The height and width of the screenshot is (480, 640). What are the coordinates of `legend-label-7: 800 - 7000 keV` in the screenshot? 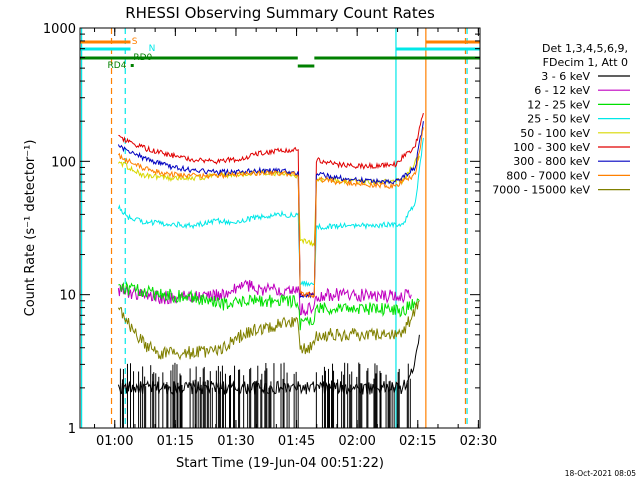 It's located at (548, 175).